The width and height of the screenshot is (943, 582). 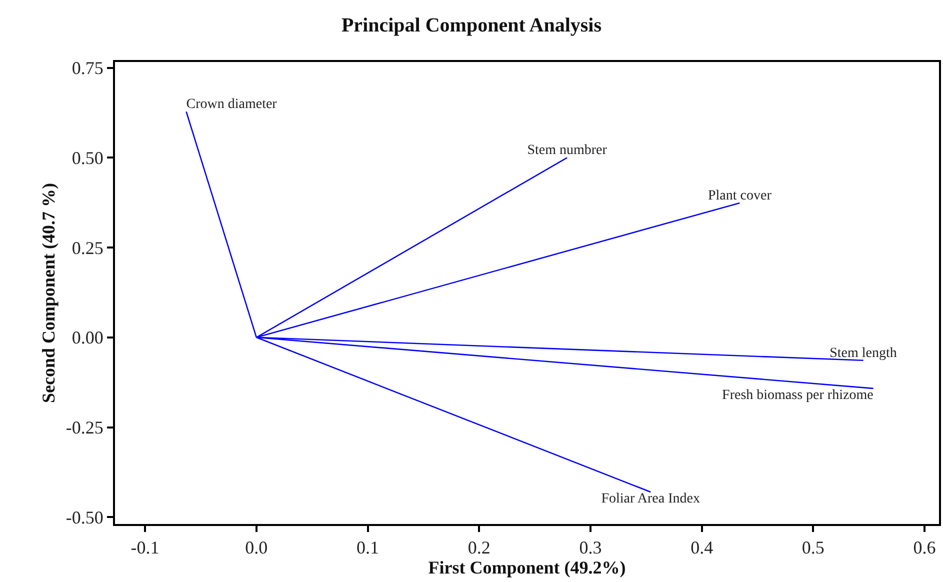 What do you see at coordinates (88, 248) in the screenshot?
I see `y-tick-label: 0.25` at bounding box center [88, 248].